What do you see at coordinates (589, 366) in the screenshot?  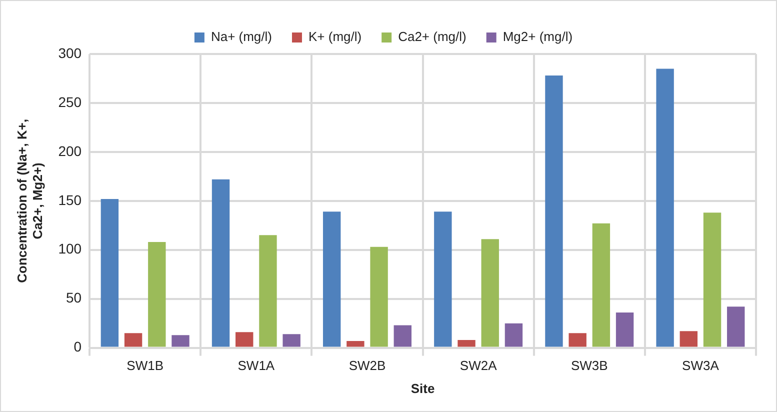 I see `x-tick-label: SW3B` at bounding box center [589, 366].